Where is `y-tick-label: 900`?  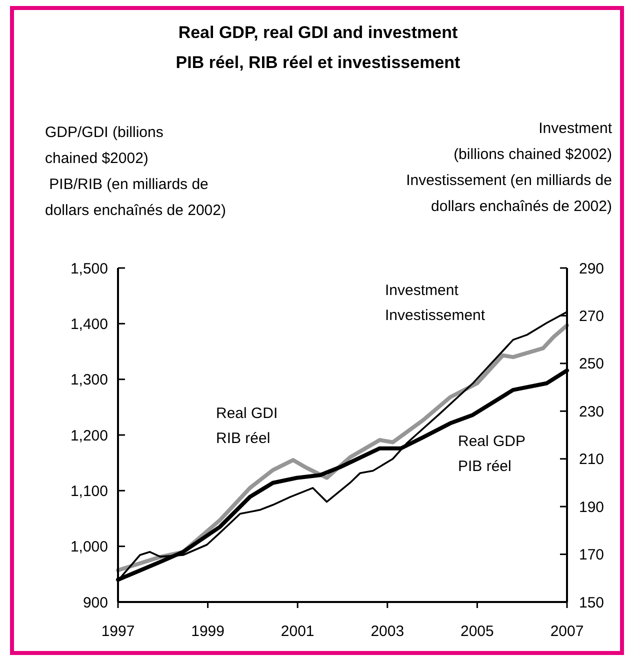 y-tick-label: 900 is located at coordinates (95, 603).